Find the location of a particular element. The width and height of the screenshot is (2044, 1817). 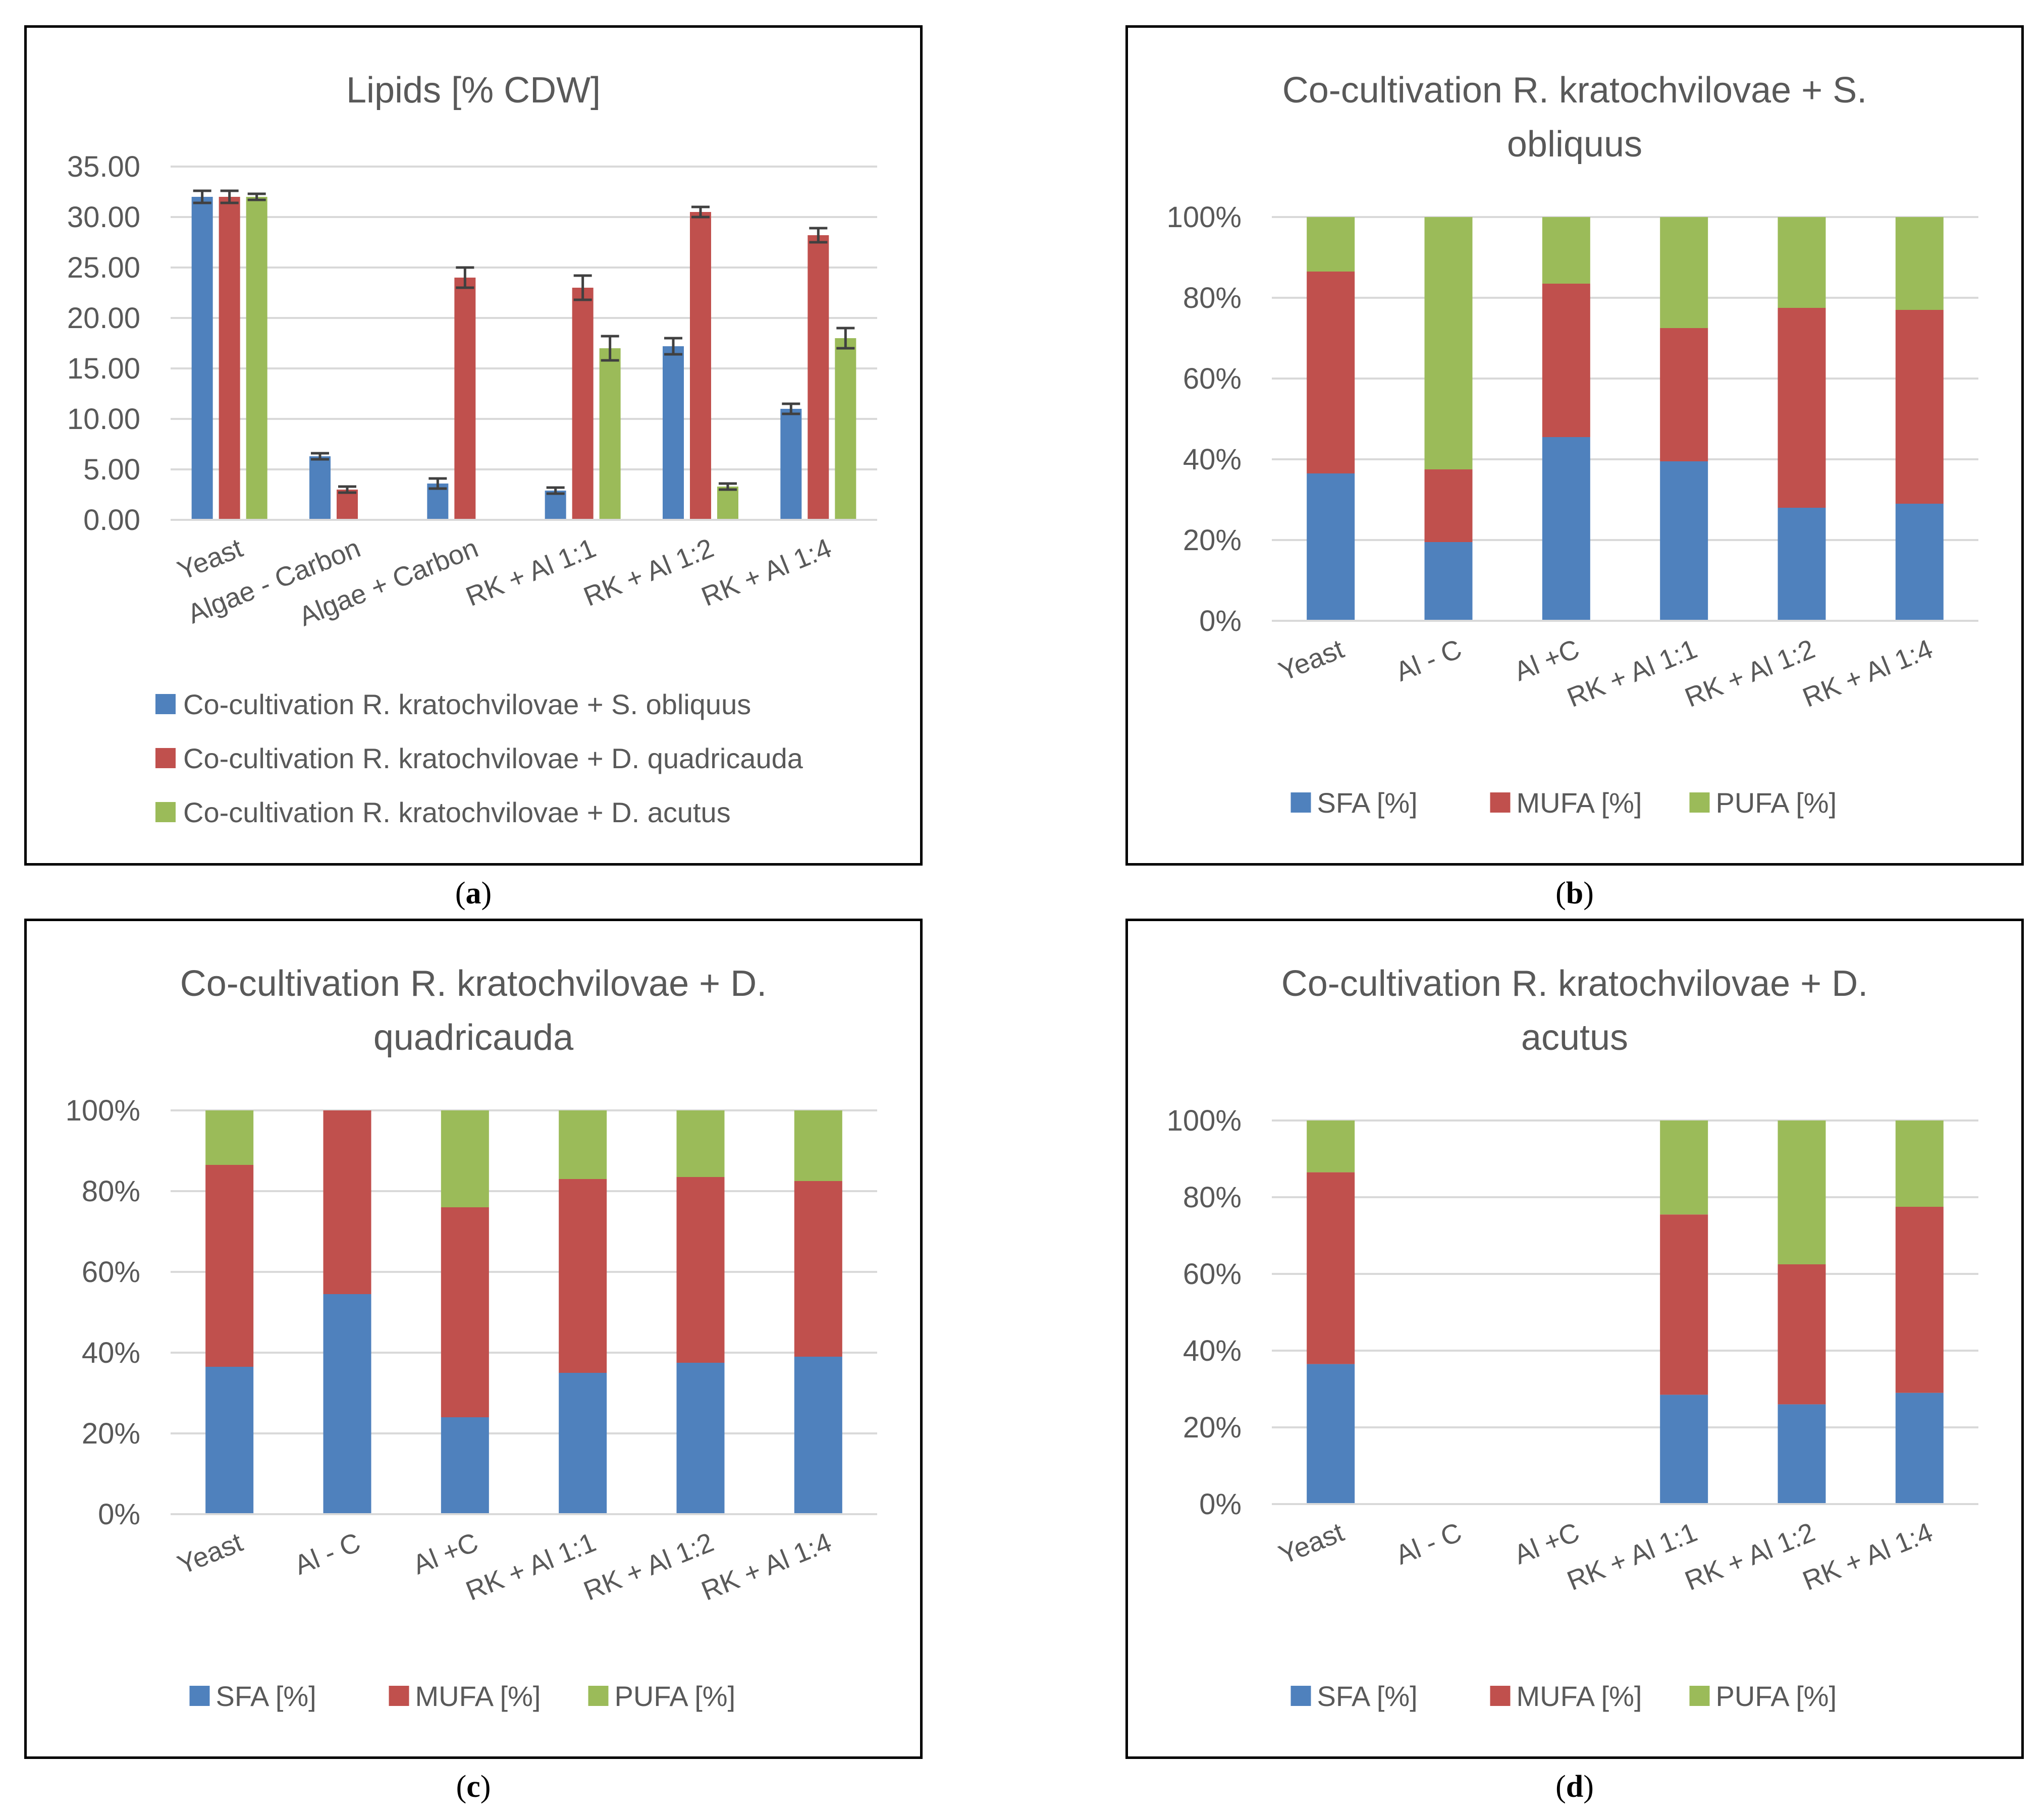

chart-d-bar-mufa is located at coordinates (1331, 1268).